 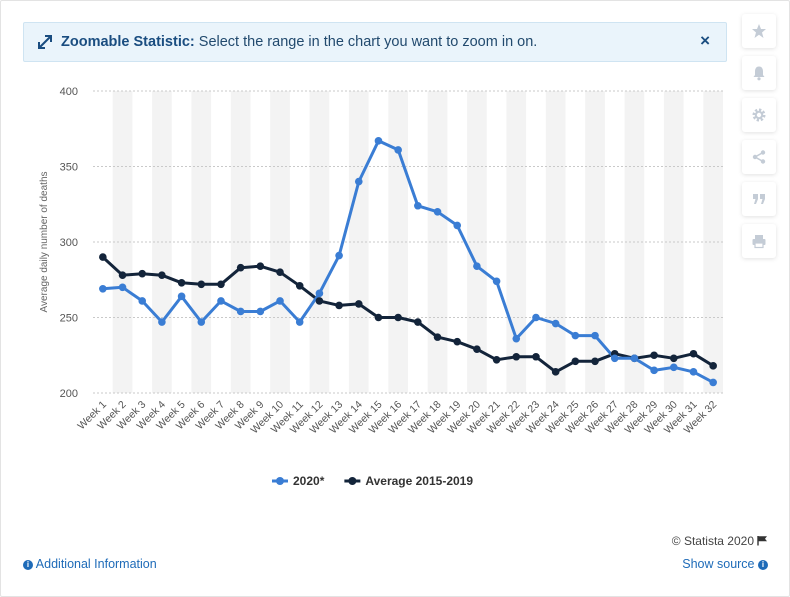 I want to click on close-icon: ×, so click(x=705, y=40).